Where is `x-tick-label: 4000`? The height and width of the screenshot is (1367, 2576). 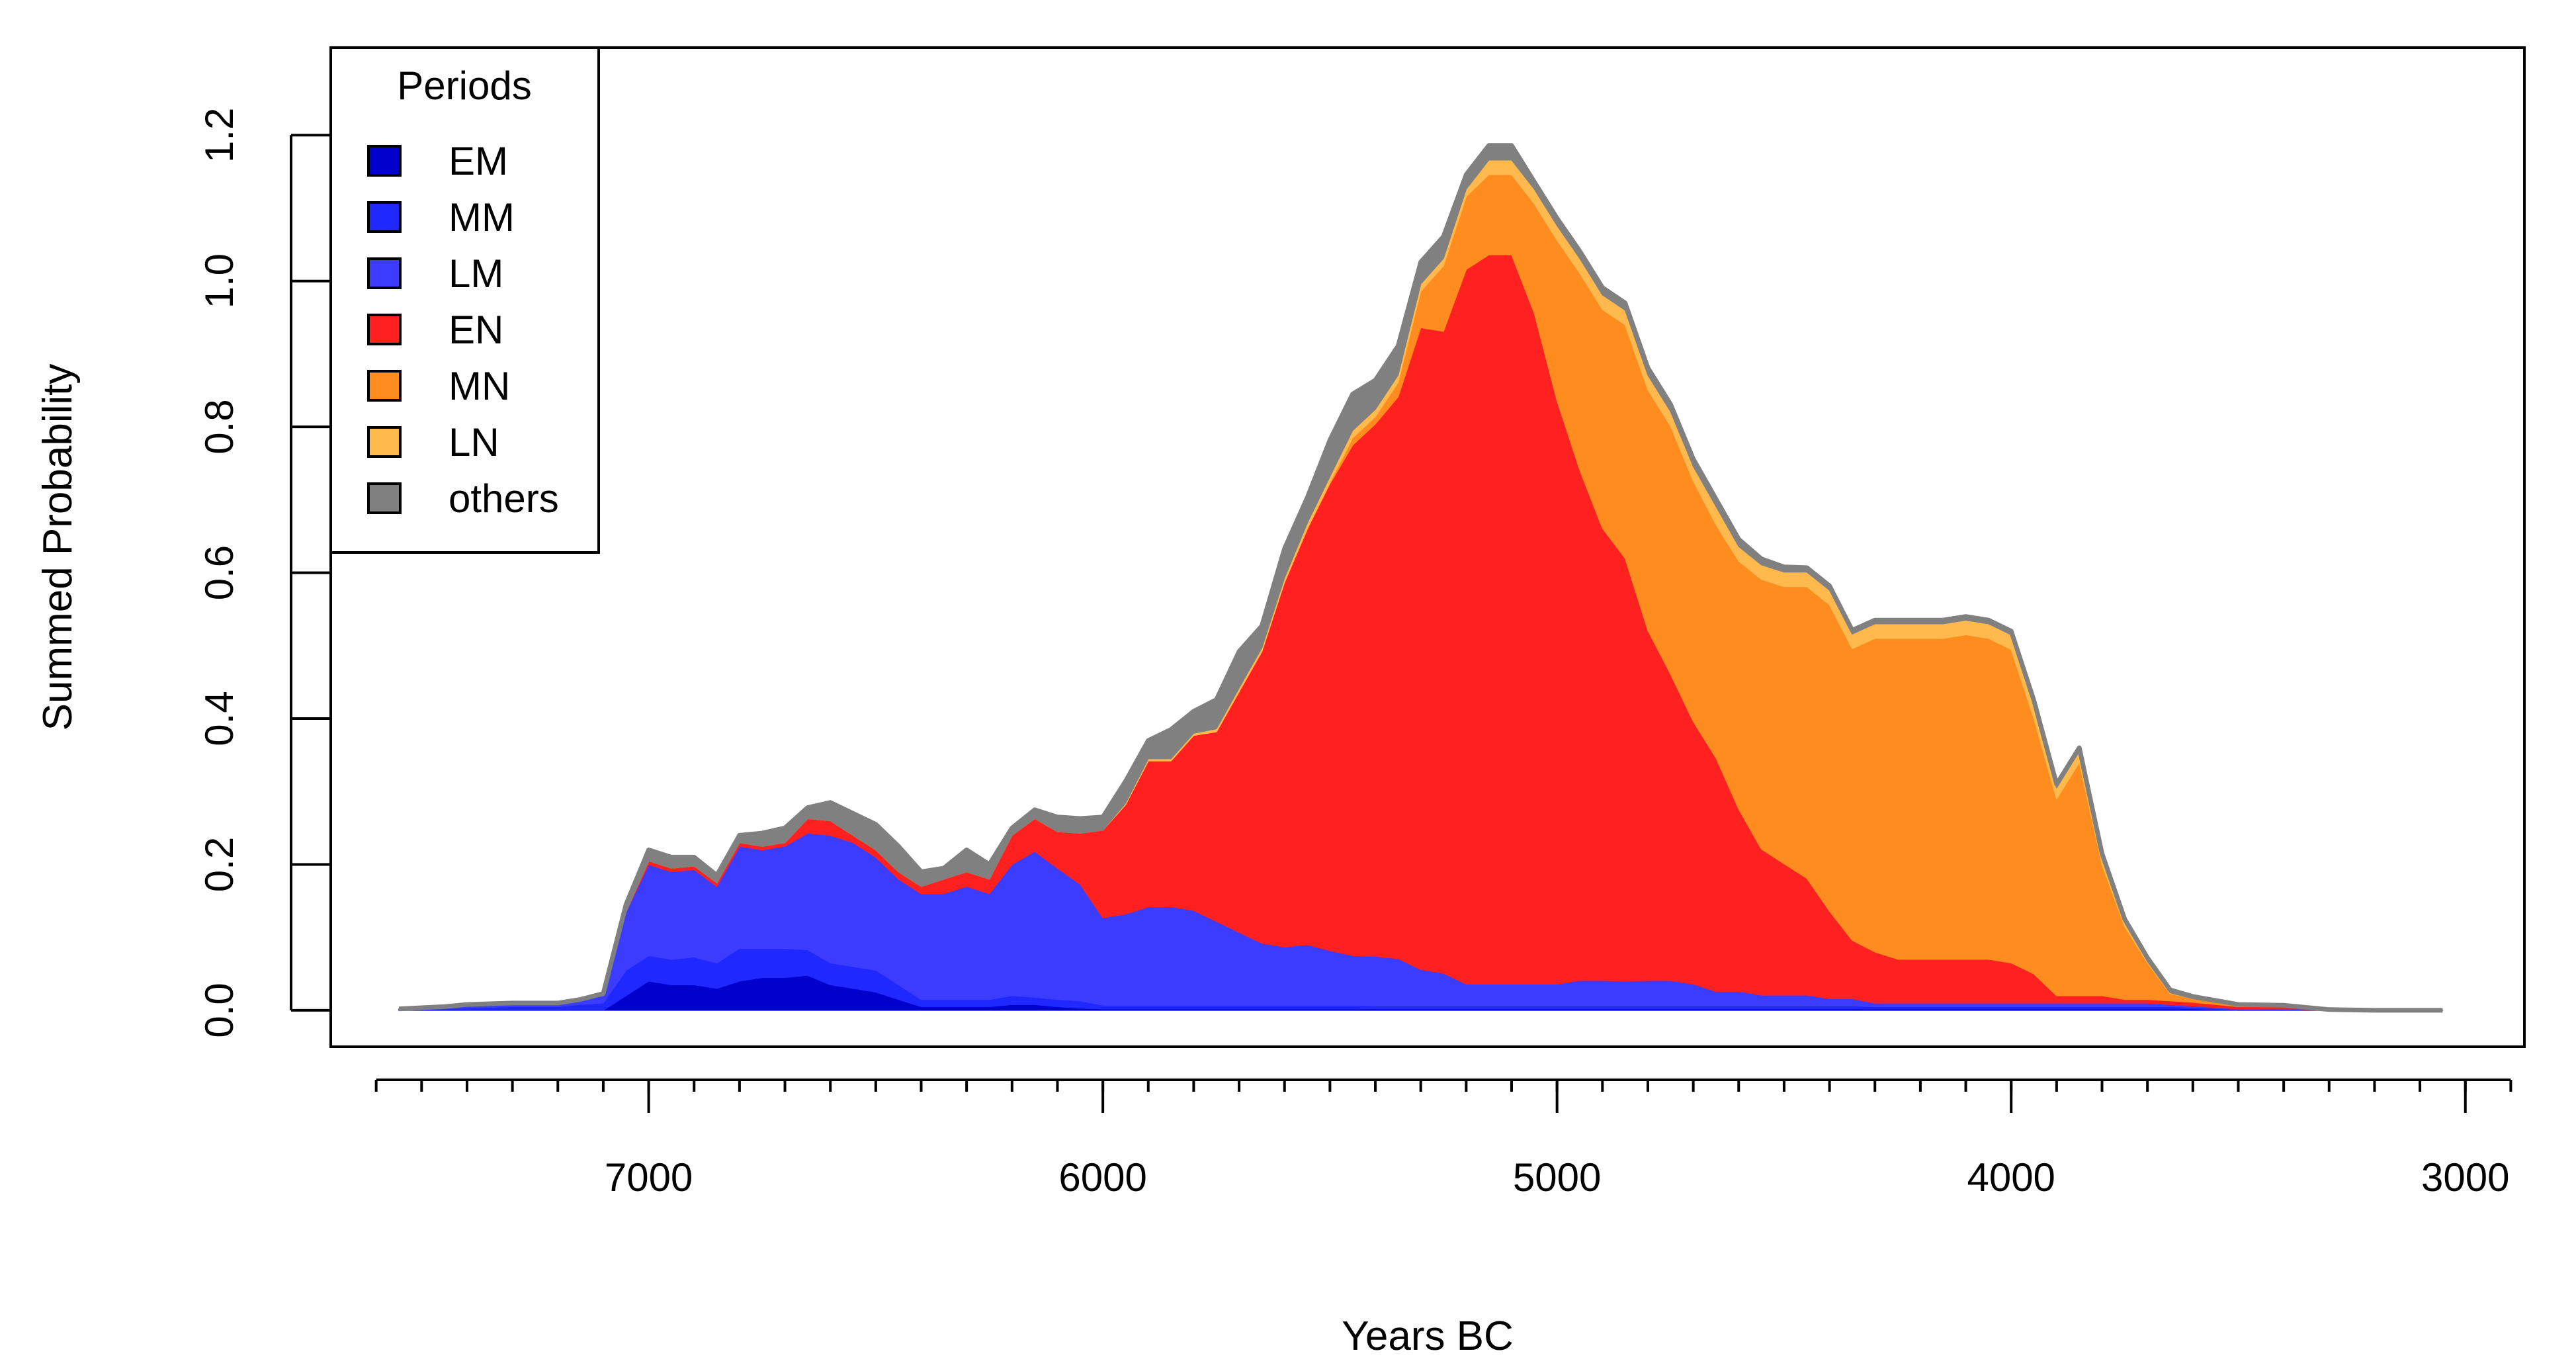 x-tick-label: 4000 is located at coordinates (2011, 1177).